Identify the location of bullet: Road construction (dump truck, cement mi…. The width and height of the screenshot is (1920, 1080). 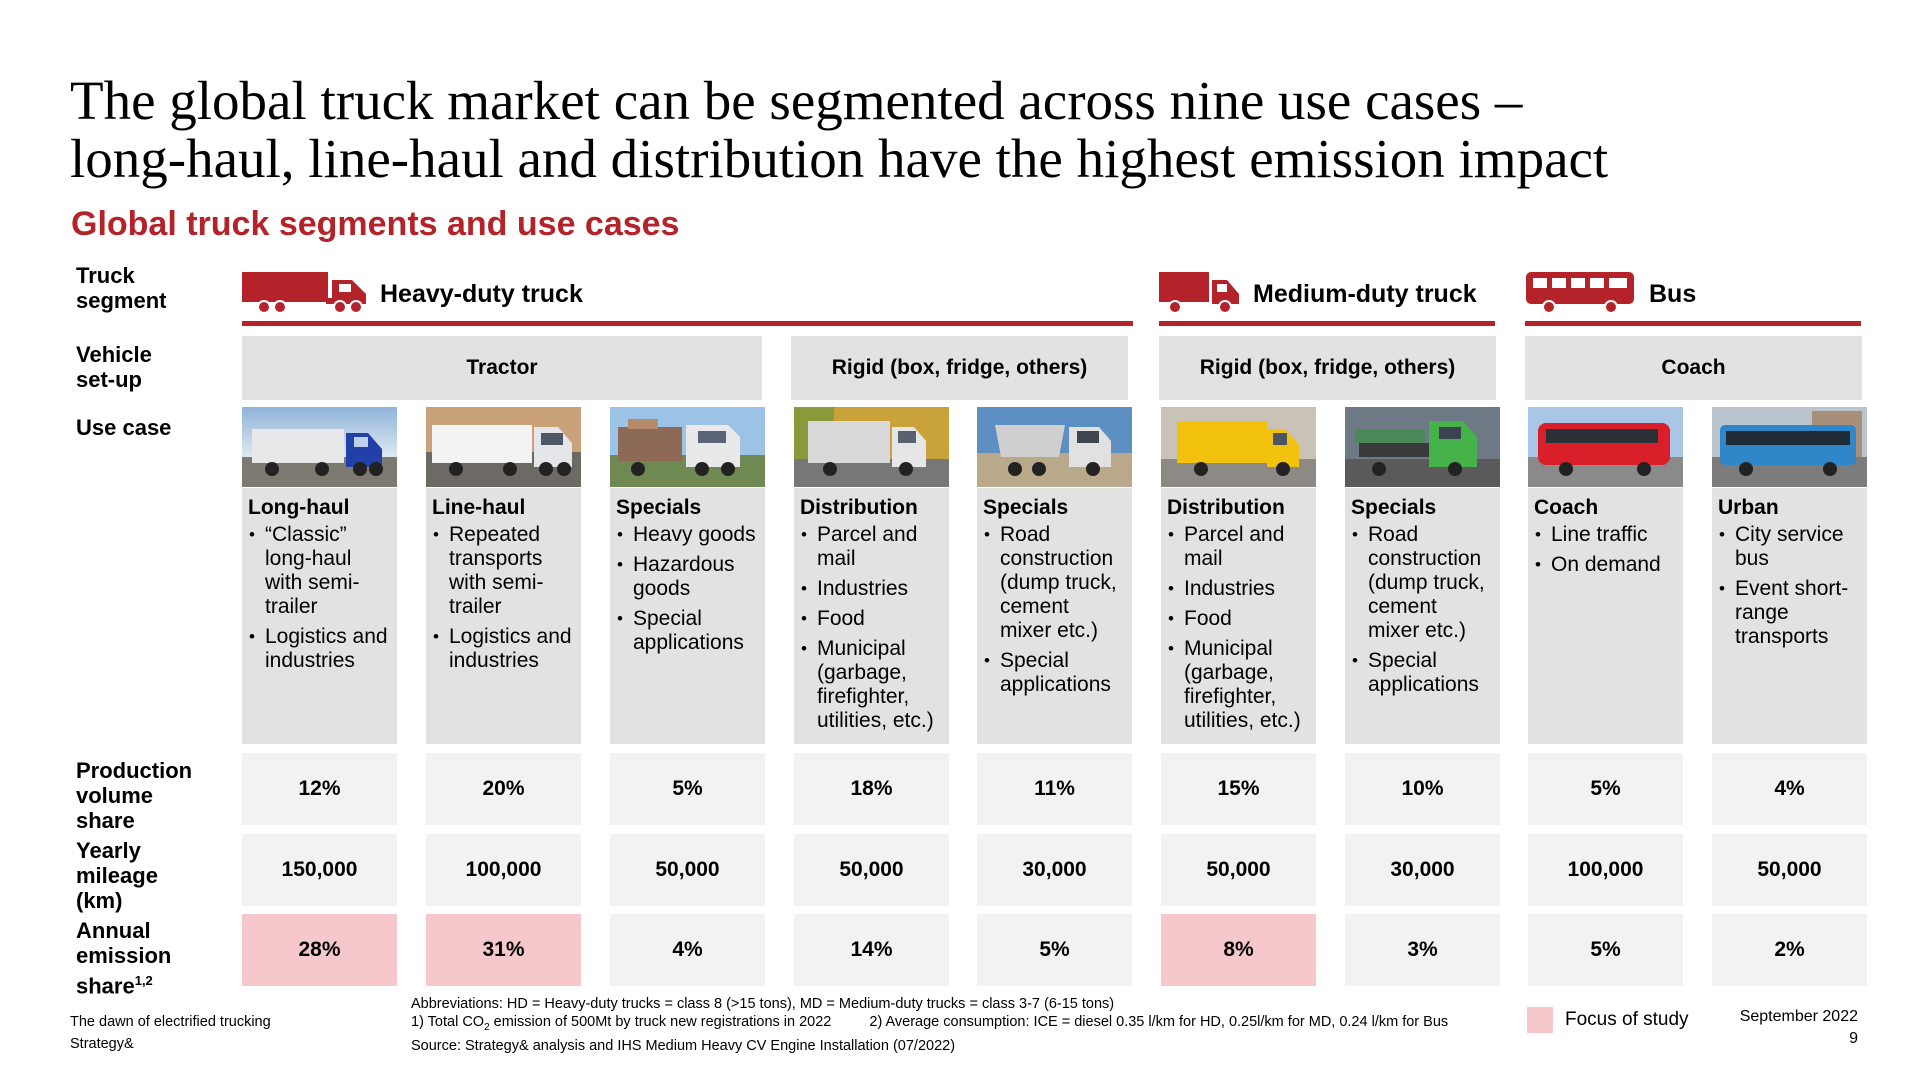
(1054, 583).